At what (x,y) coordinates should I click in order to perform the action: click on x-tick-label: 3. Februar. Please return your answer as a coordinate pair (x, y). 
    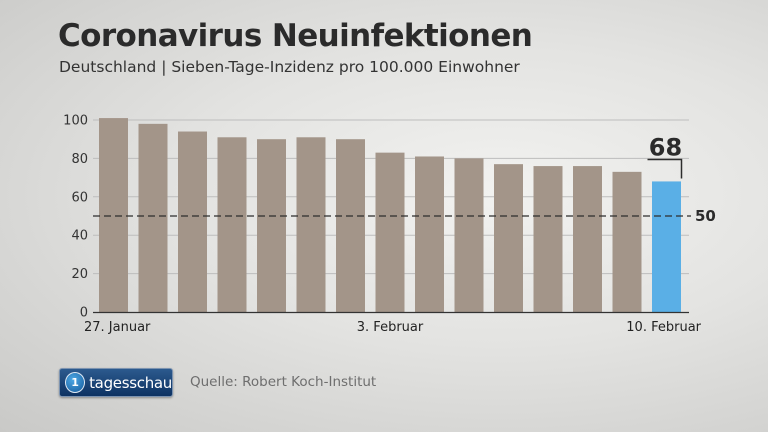
    Looking at the image, I should click on (390, 327).